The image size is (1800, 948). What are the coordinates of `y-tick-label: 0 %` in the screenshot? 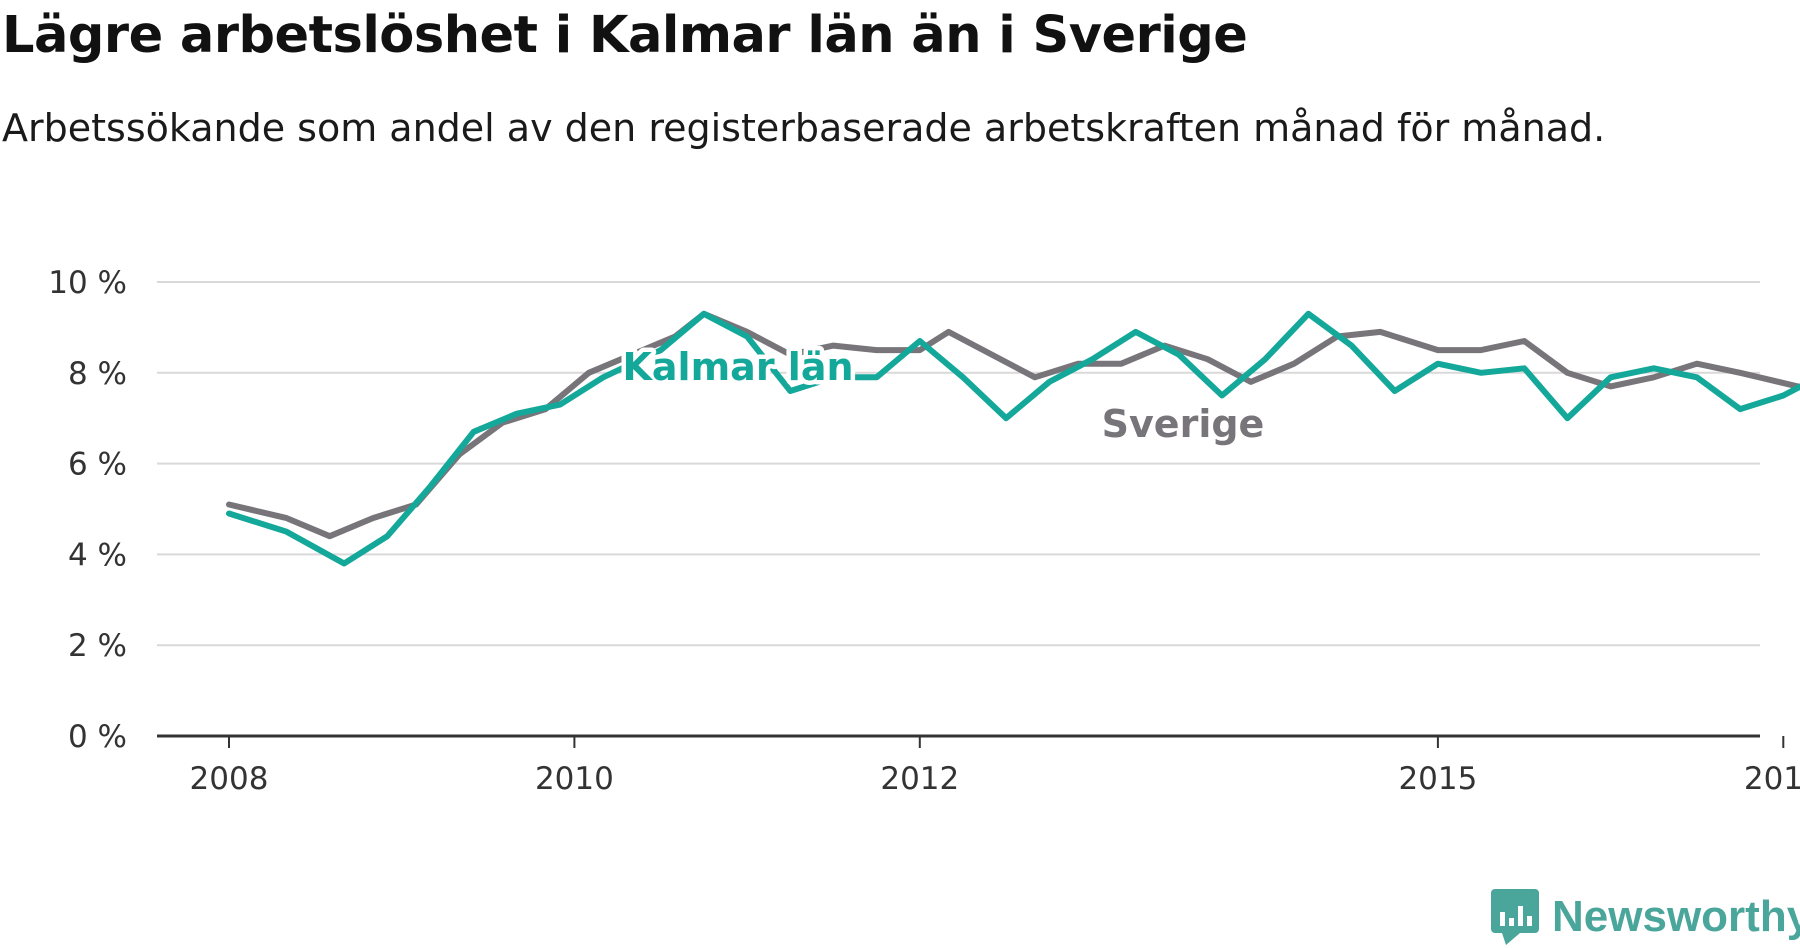 It's located at (97, 737).